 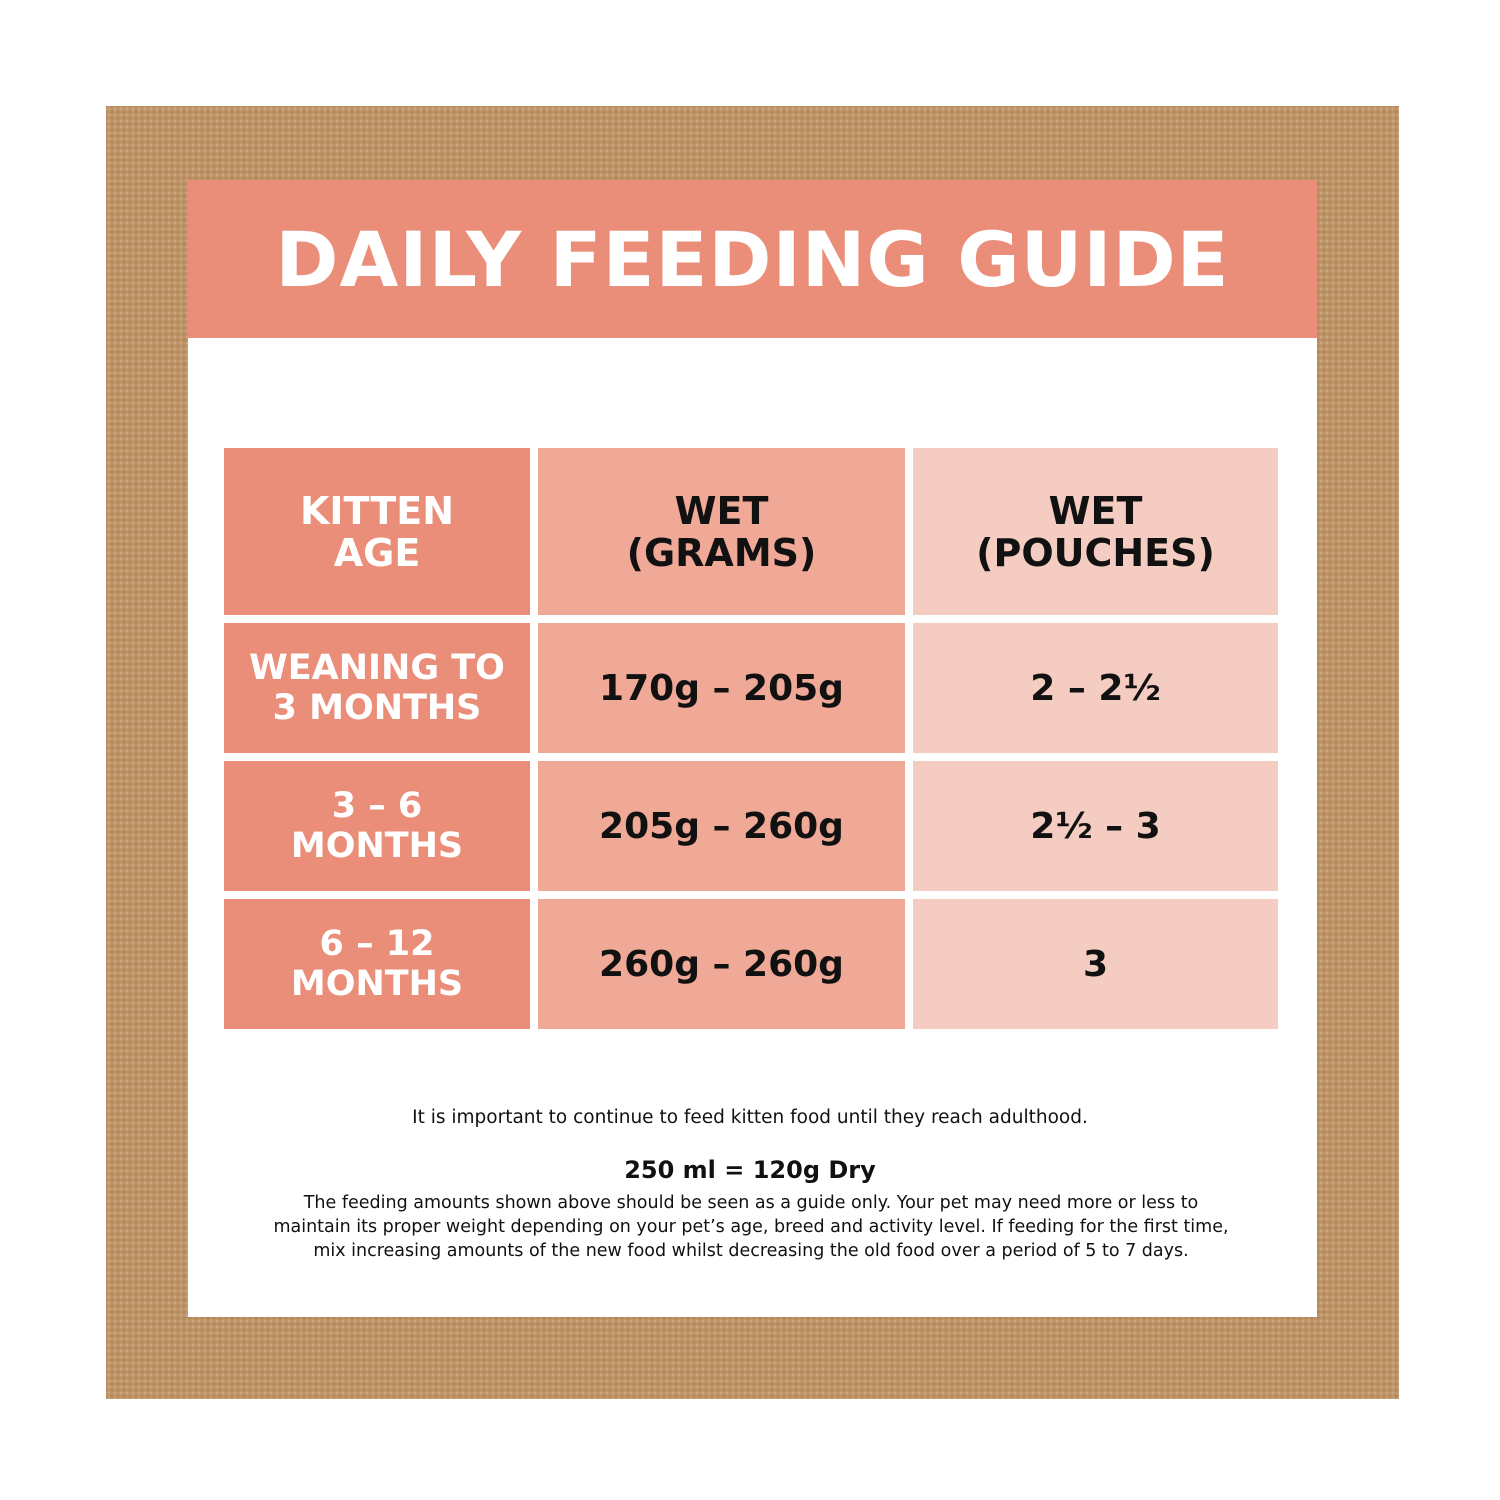 What do you see at coordinates (377, 846) in the screenshot?
I see `row-2-age-line-2: MONTHS` at bounding box center [377, 846].